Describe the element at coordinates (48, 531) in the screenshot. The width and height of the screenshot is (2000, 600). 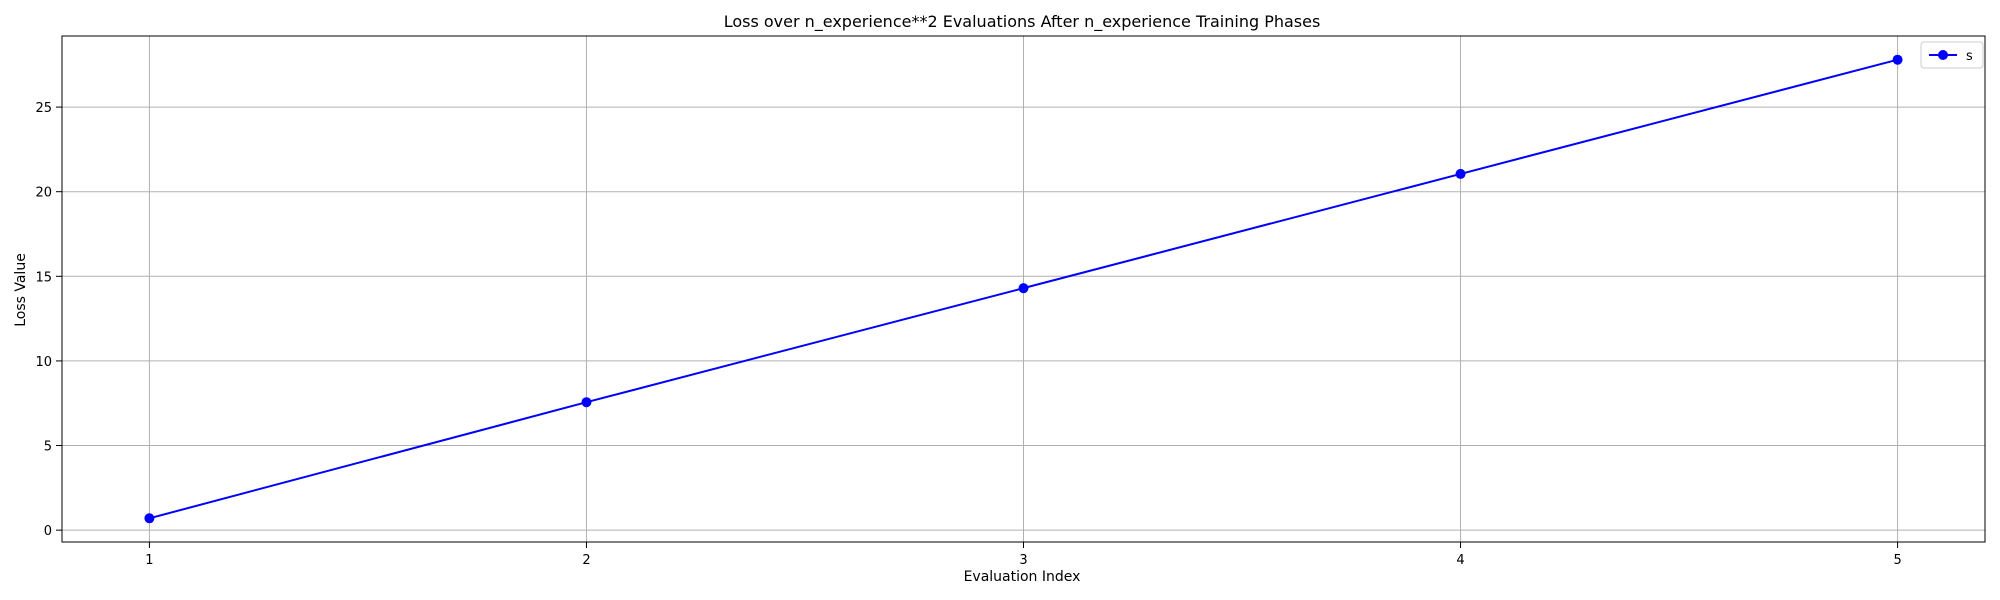
I see `y-tick-label: 0` at that location.